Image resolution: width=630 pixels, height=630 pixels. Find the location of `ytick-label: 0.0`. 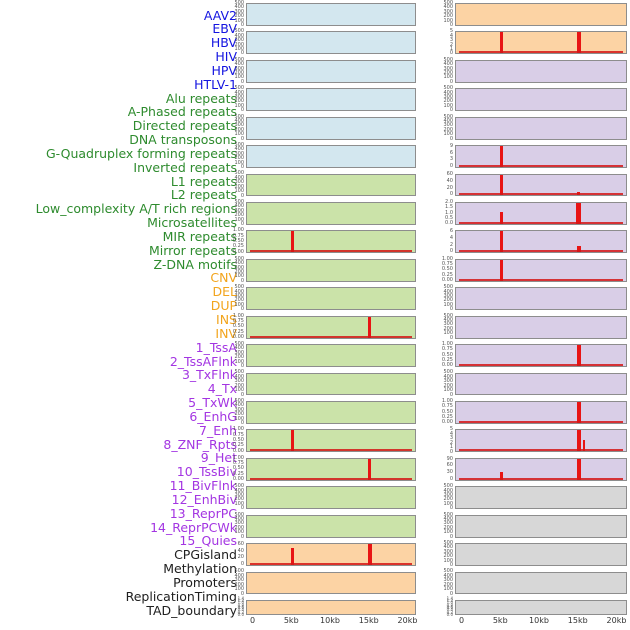

ytick-label: 0.0 is located at coordinates (449, 615).